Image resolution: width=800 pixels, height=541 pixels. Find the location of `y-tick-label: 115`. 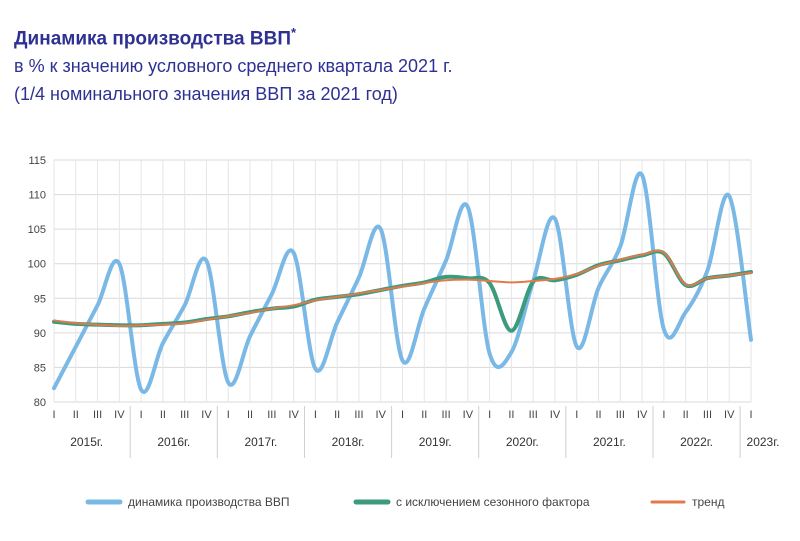

y-tick-label: 115 is located at coordinates (37, 161).